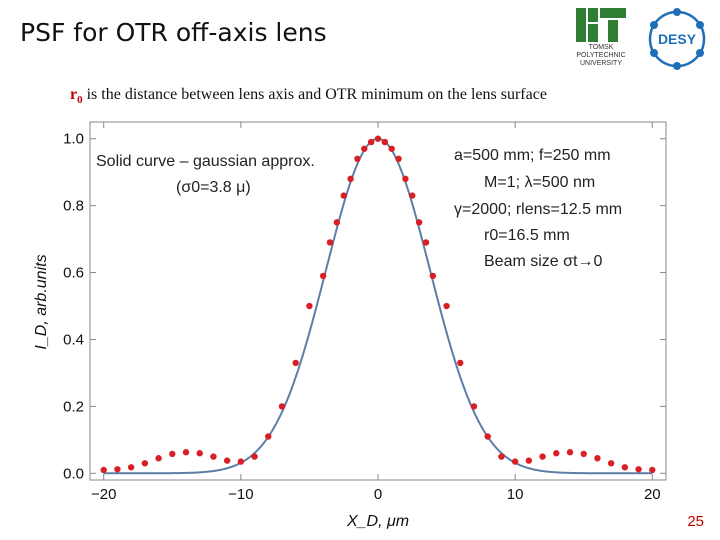 This screenshot has width=720, height=540. Describe the element at coordinates (213, 187) in the screenshot. I see `annotation-left-line-2: (σ0=3.8 μ)` at that location.